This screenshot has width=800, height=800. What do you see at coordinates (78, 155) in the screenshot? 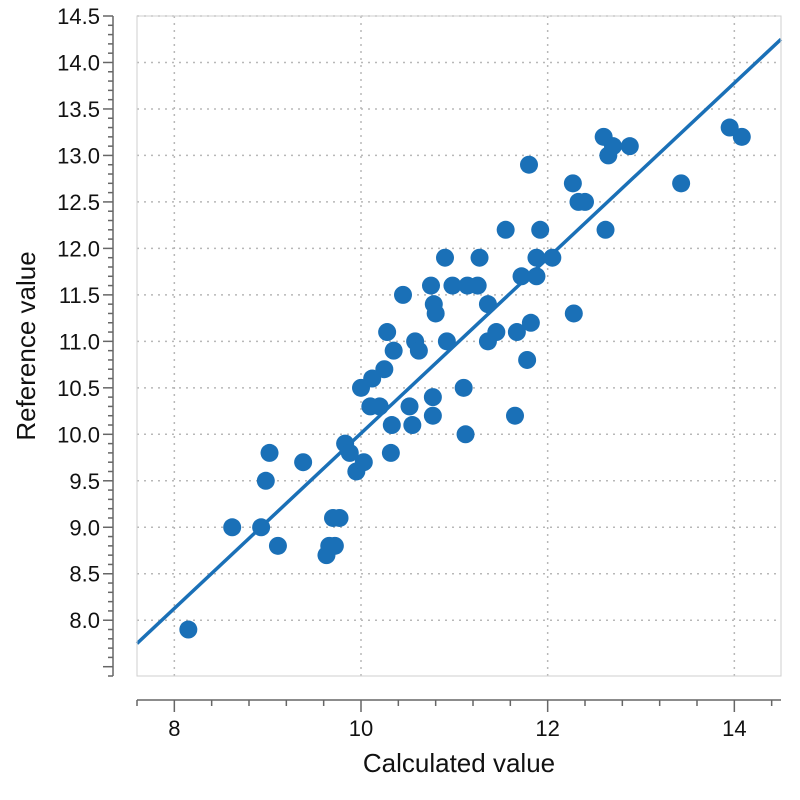
I see `y-tick-label: 13.0` at bounding box center [78, 155].